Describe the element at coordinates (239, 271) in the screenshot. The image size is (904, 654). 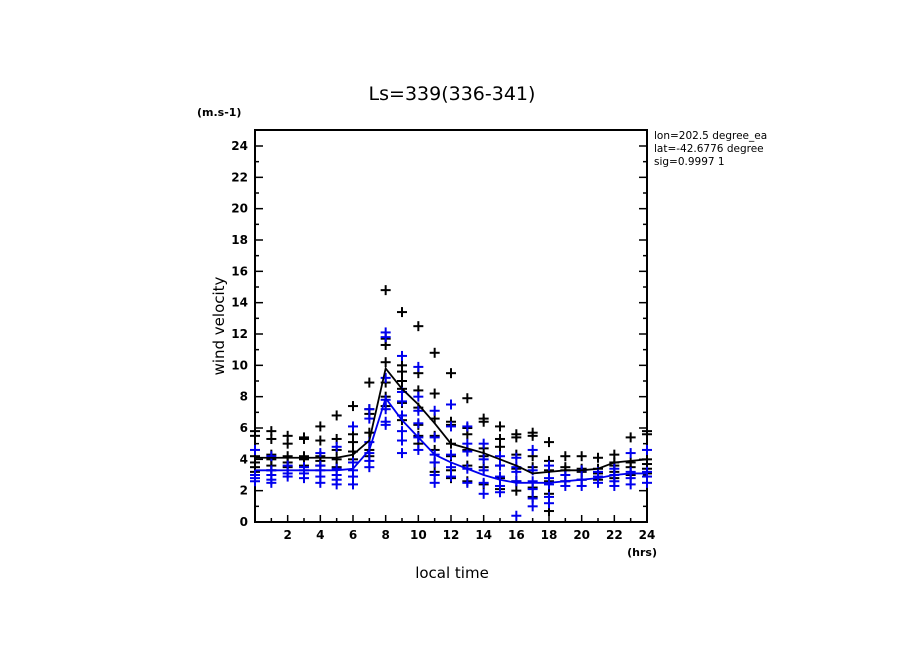
I see `y-tick-label: 16` at that location.